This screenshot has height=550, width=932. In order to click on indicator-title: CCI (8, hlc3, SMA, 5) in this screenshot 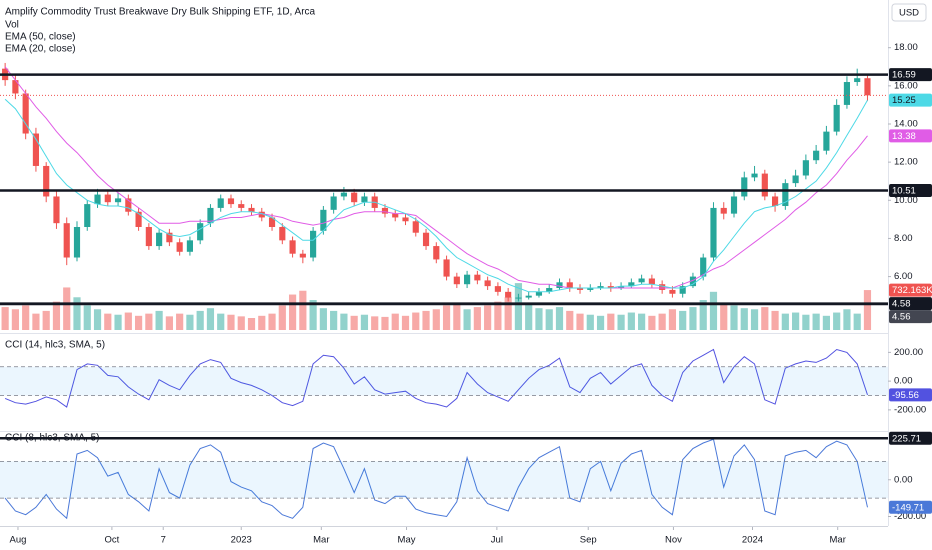, I will do `click(52, 438)`.